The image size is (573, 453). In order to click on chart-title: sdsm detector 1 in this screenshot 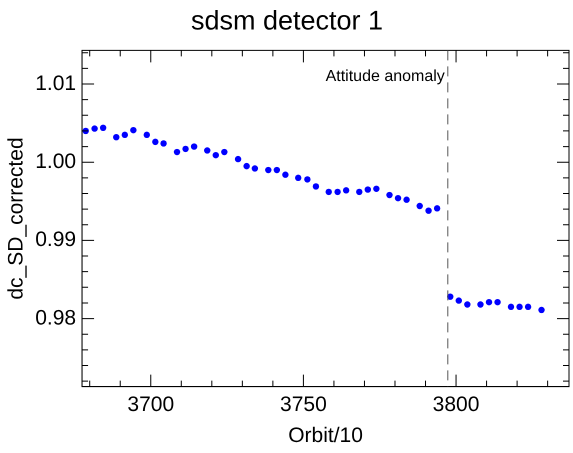, I will do `click(287, 21)`.